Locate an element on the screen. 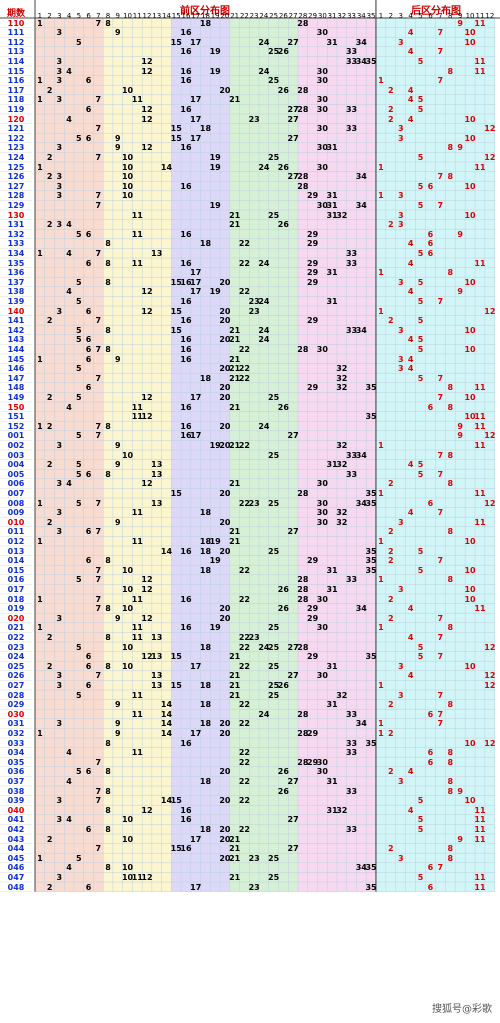 This screenshot has width=500, height=1023. front-col-num: 15 is located at coordinates (176, 16).